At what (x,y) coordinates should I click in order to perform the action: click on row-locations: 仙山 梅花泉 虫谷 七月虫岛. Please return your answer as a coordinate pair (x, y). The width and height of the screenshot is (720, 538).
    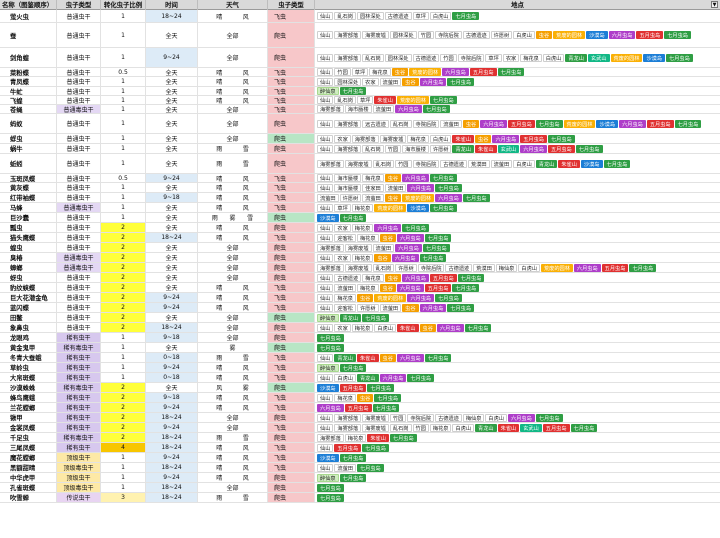
    Looking at the image, I should click on (517, 397).